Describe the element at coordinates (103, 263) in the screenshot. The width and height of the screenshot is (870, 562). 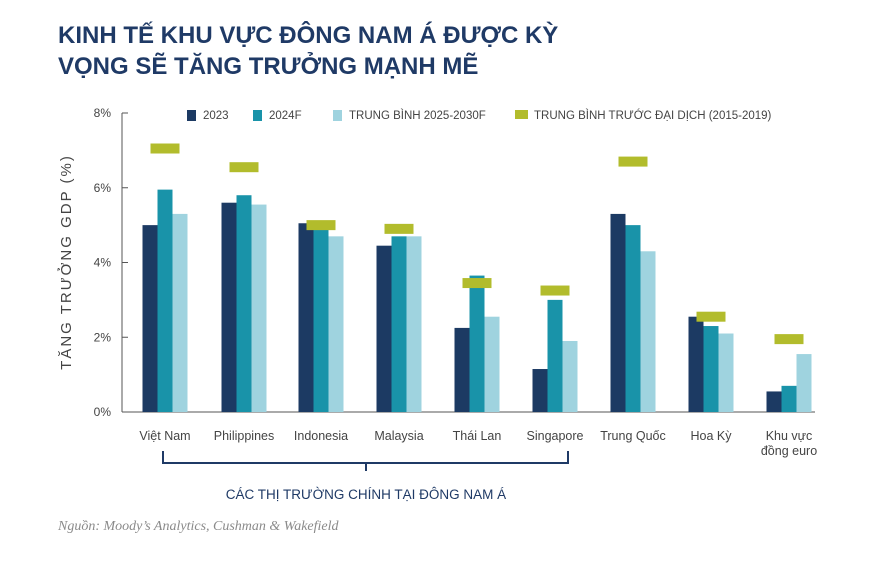
I see `y-tick-label: 4%` at that location.